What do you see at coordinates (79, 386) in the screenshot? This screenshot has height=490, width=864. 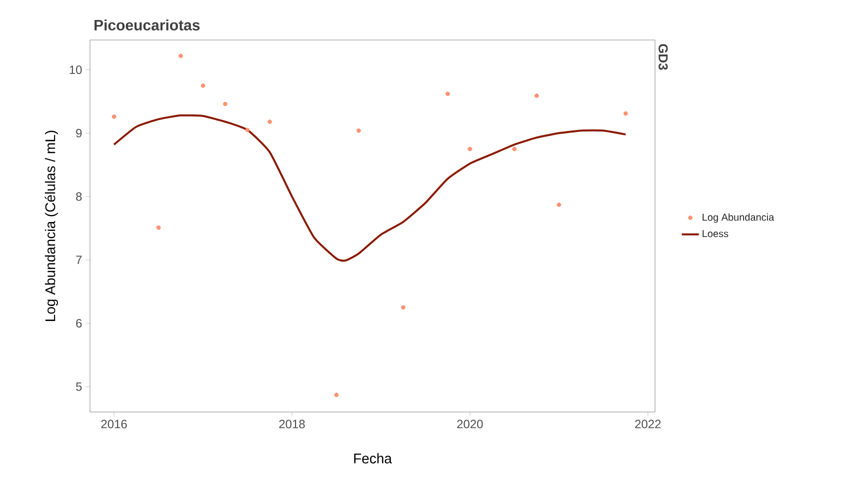 I see `y-tick-label: 5` at bounding box center [79, 386].